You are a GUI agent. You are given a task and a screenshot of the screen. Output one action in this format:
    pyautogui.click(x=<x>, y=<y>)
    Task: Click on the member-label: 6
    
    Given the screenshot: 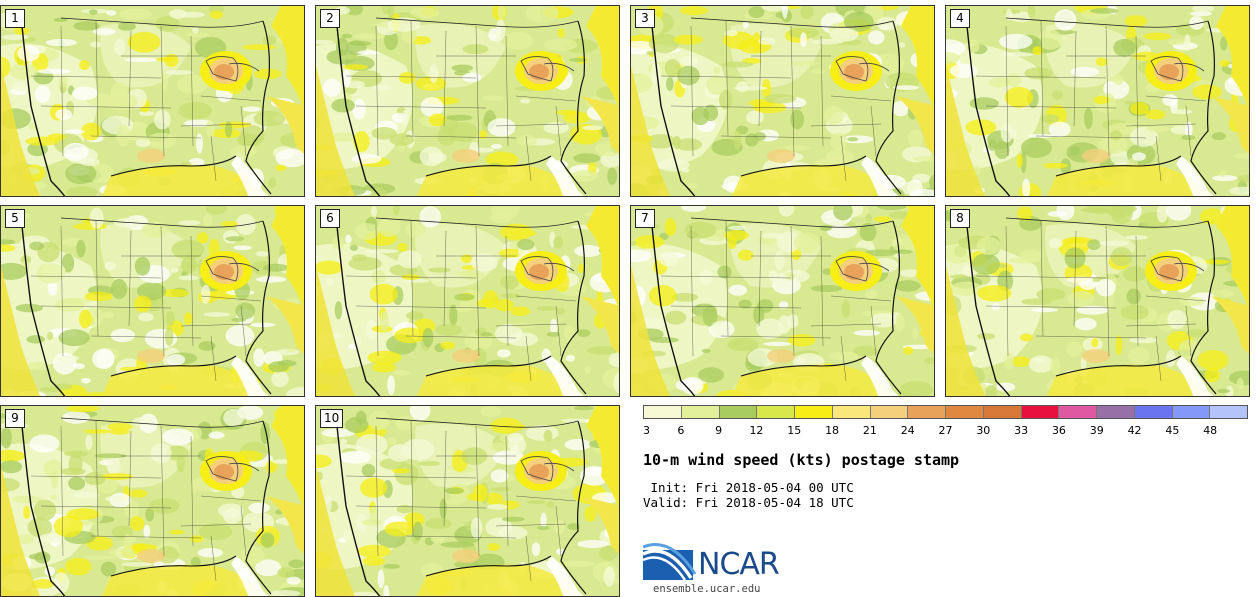 What is the action you would take?
    pyautogui.click(x=330, y=218)
    